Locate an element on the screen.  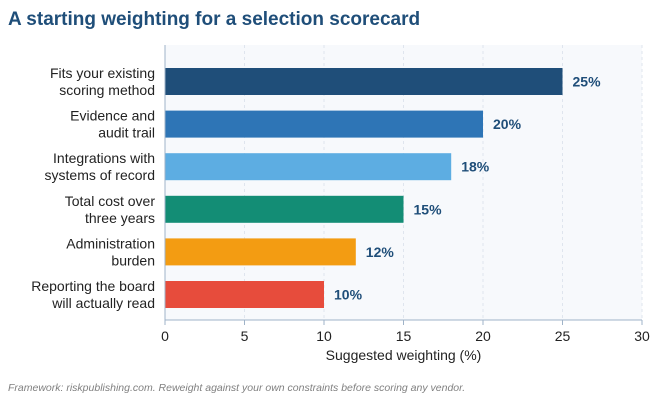
x-tick-label: 10 is located at coordinates (324, 336).